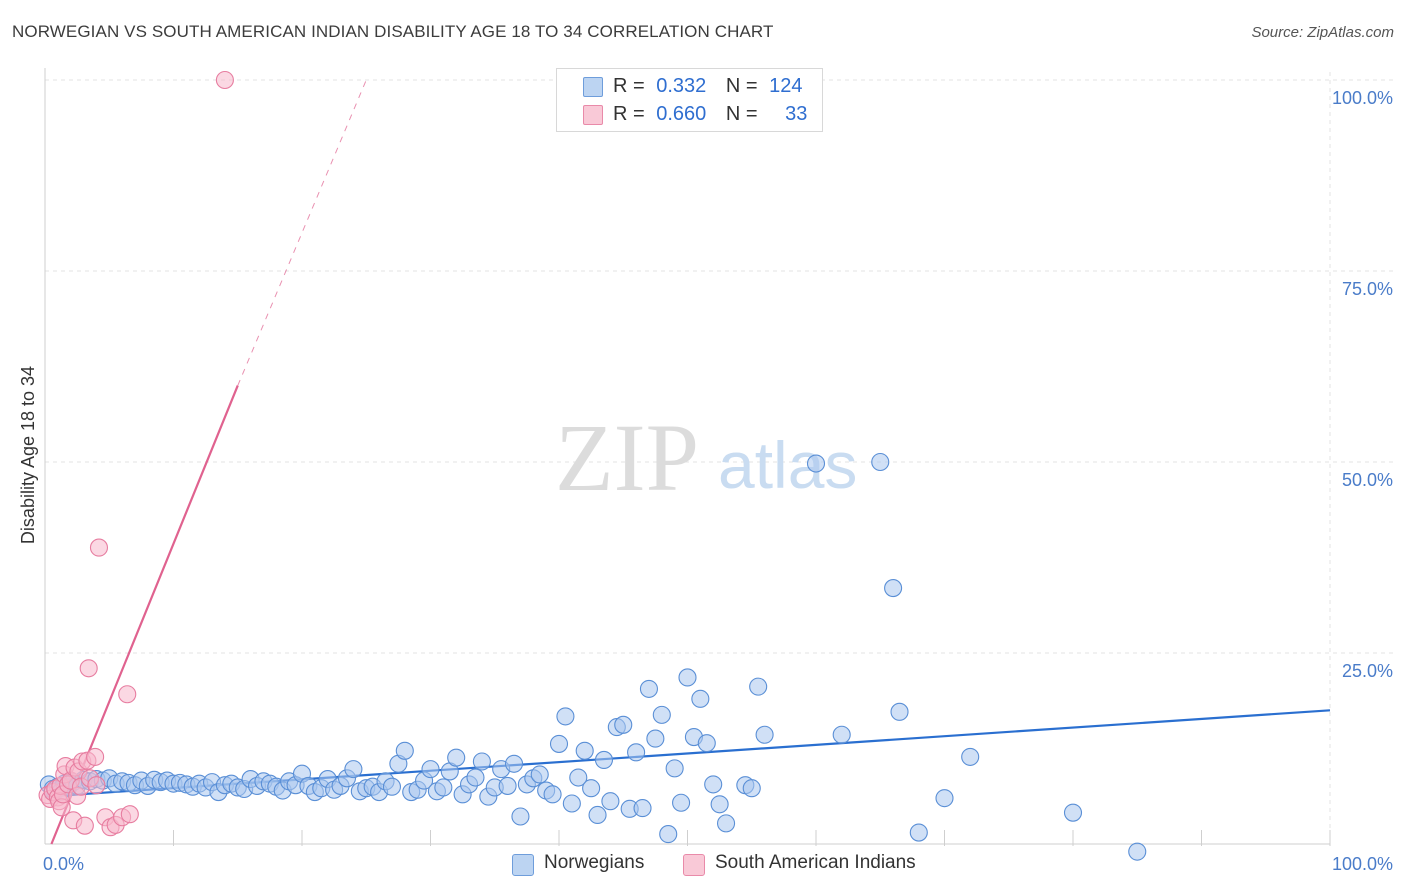  What do you see at coordinates (706, 457) in the screenshot?
I see `watermark: ZIP atlas` at bounding box center [706, 457].